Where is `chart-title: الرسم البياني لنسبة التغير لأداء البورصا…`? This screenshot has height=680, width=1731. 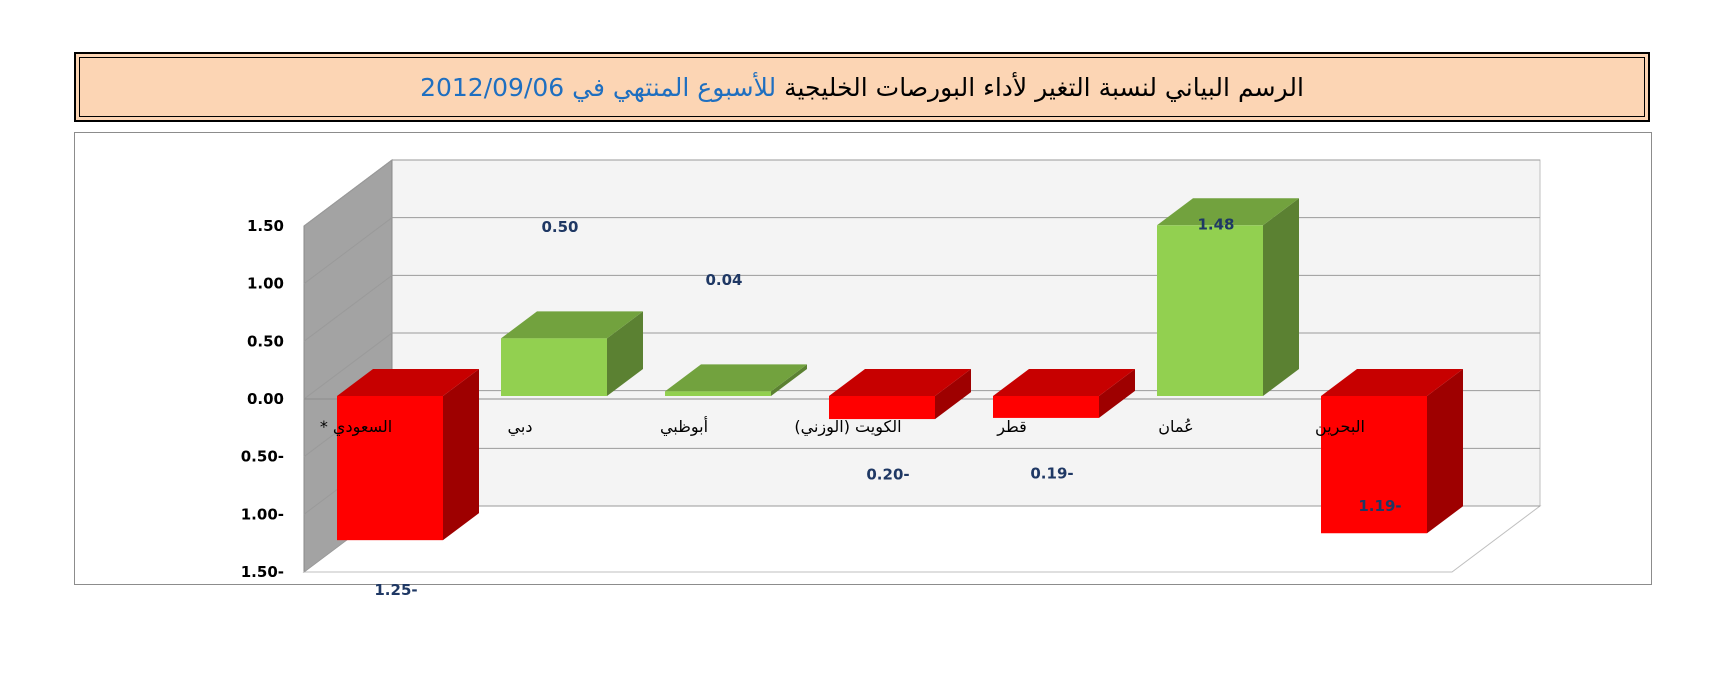 chart-title: الرسم البياني لنسبة التغير لأداء البورصا… is located at coordinates (862, 87).